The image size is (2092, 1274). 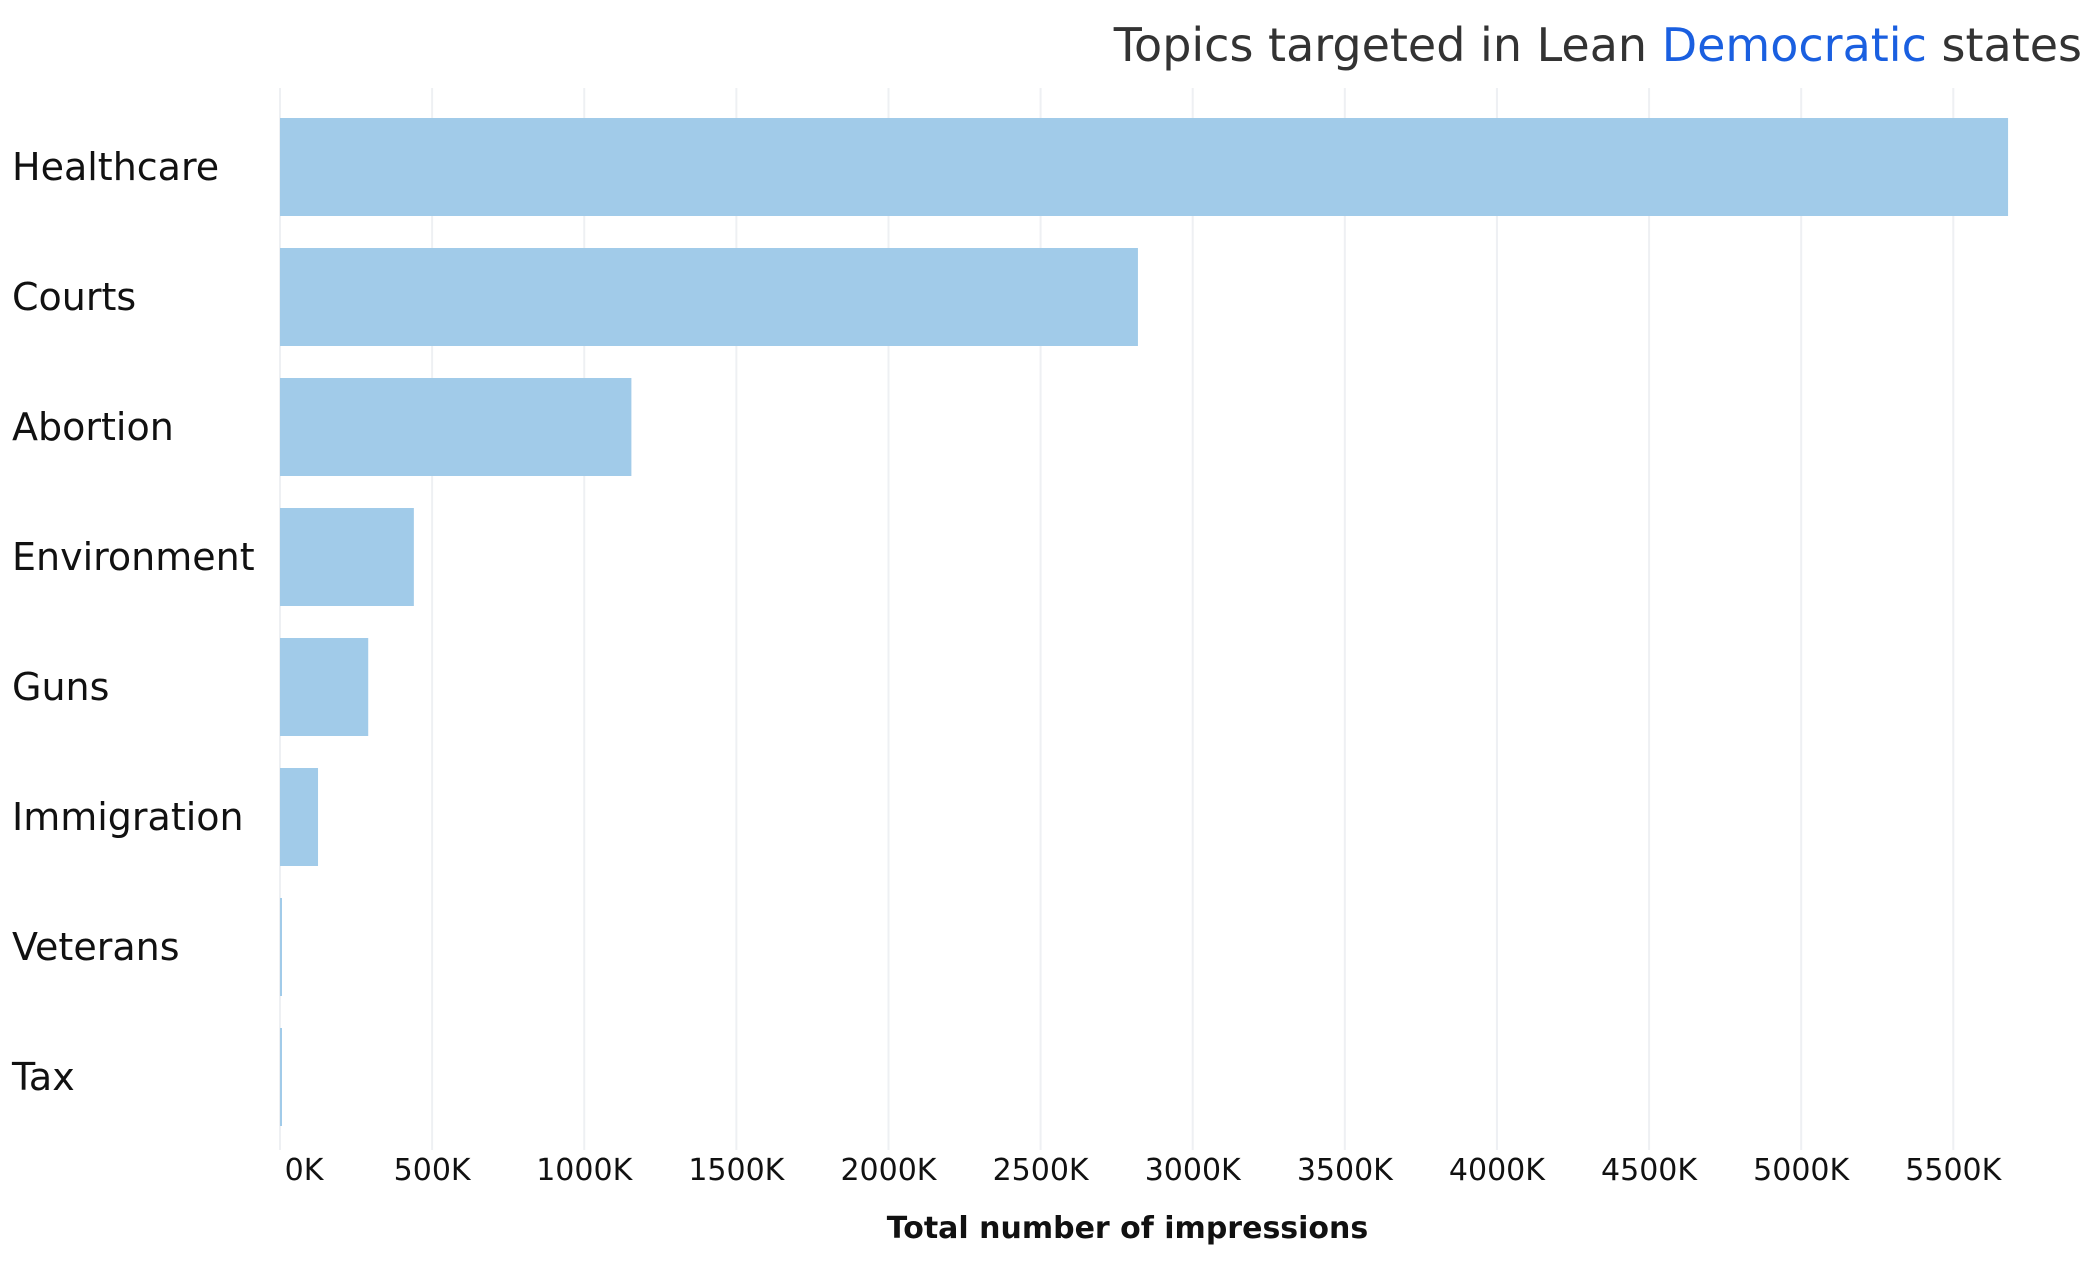 I want to click on chart-title-highlight: Democratic, so click(x=1794, y=45).